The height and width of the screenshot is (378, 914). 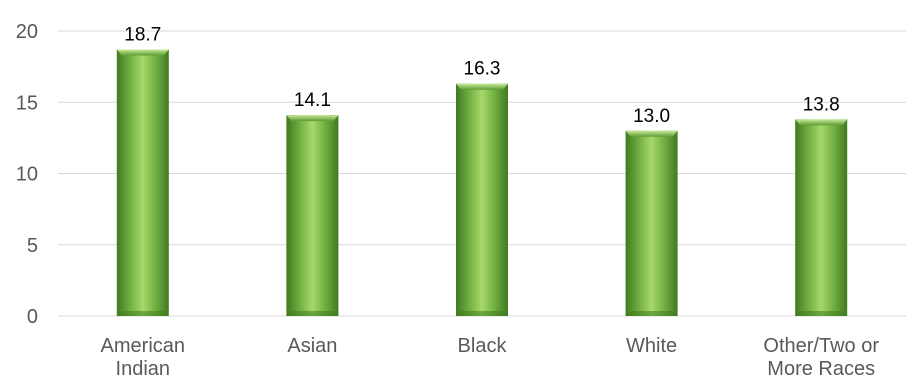 I want to click on x-category-label-line: Indian, so click(x=143, y=368).